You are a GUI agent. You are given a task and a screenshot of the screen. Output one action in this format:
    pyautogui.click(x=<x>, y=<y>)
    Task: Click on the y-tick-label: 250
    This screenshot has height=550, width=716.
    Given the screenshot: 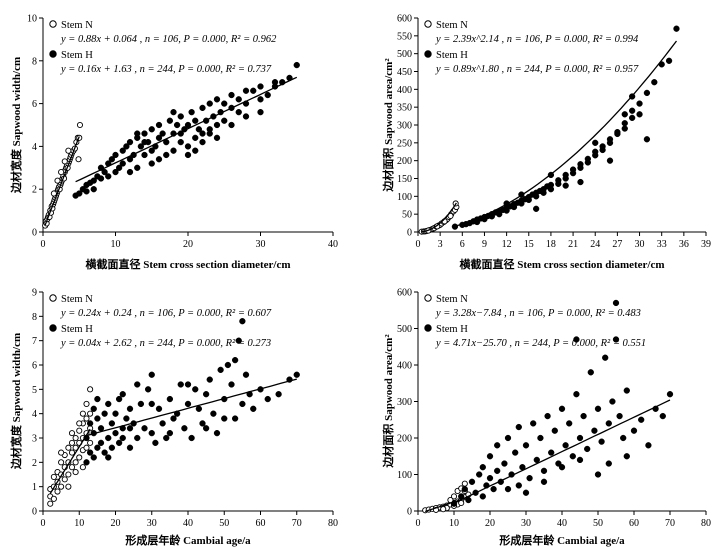 What is the action you would take?
    pyautogui.click(x=404, y=143)
    